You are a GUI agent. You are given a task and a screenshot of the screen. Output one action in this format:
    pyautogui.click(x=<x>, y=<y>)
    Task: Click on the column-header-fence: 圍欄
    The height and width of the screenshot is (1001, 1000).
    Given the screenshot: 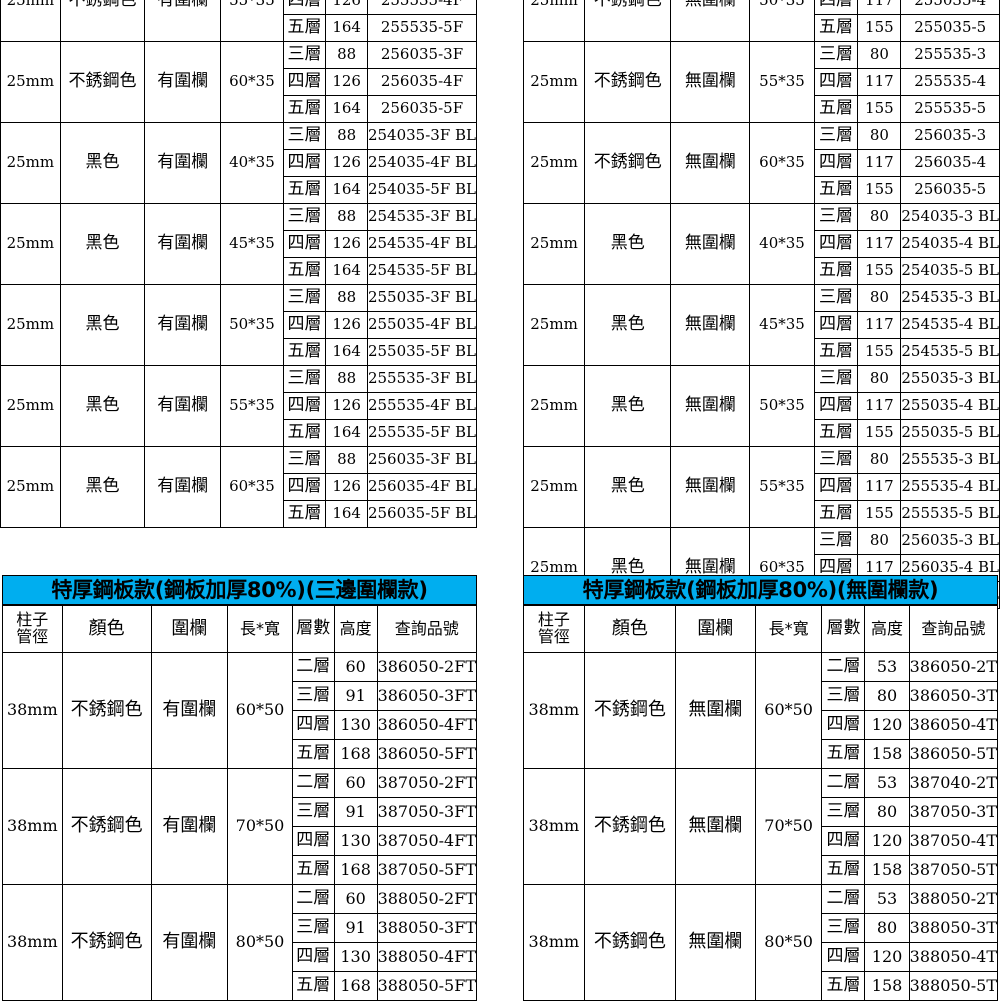 What is the action you would take?
    pyautogui.click(x=189, y=629)
    